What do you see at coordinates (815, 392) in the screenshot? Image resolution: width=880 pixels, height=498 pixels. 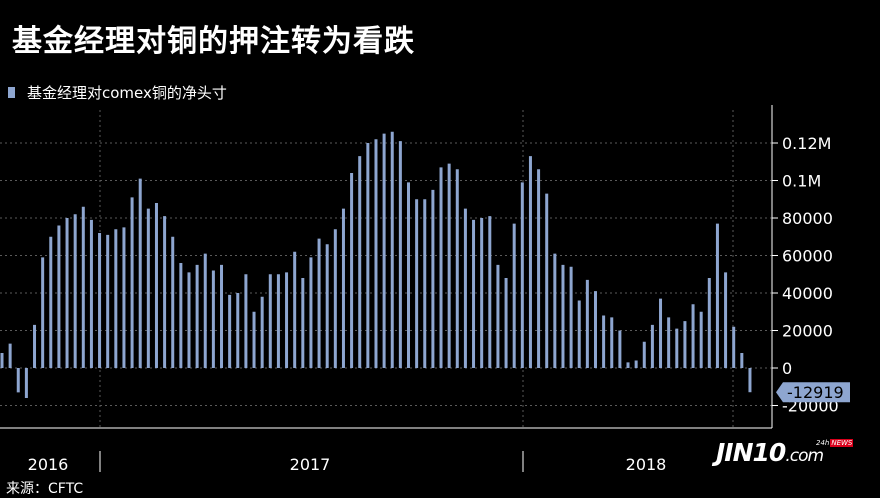 I see `last-value-label: -12919` at bounding box center [815, 392].